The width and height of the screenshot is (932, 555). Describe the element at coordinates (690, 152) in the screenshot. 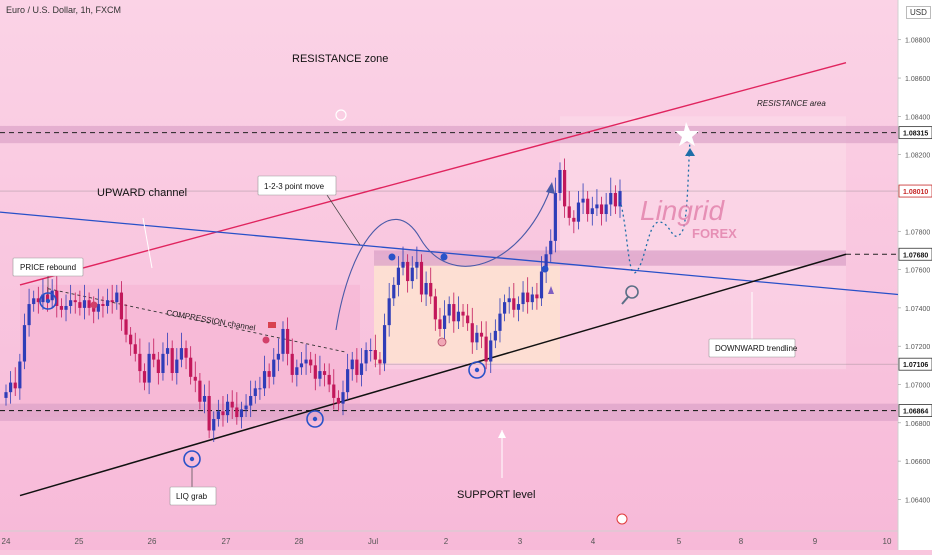

I see `projection-arrowhead` at that location.